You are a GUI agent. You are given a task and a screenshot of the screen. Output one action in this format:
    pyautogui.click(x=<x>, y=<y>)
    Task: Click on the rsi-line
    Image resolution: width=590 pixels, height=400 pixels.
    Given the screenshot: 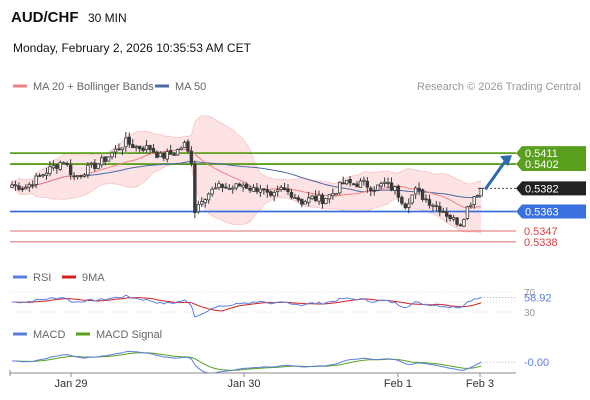 What is the action you would take?
    pyautogui.click(x=247, y=306)
    